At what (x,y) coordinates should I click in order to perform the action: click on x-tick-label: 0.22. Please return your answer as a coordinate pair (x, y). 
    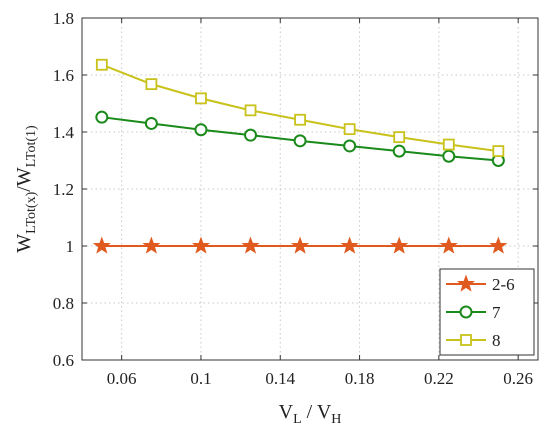
    Looking at the image, I should click on (439, 378).